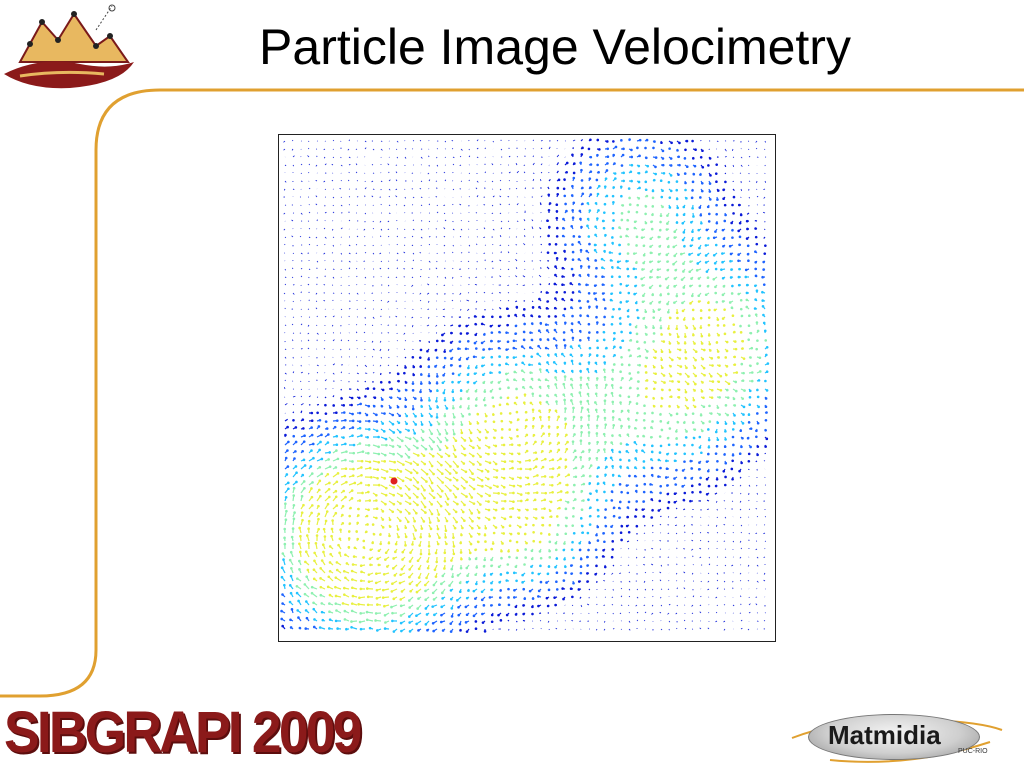 This screenshot has width=1024, height=768. I want to click on matmidia-logo: Matmidia PUC-RIO, so click(897, 736).